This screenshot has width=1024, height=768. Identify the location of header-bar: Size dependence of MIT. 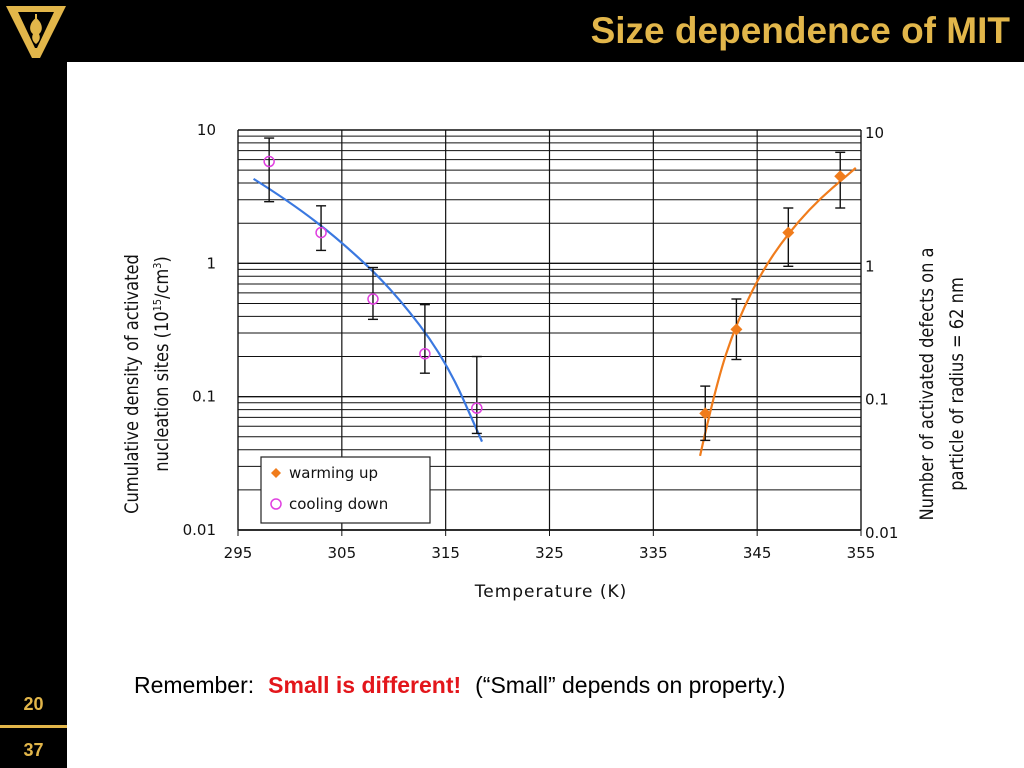
(512, 31).